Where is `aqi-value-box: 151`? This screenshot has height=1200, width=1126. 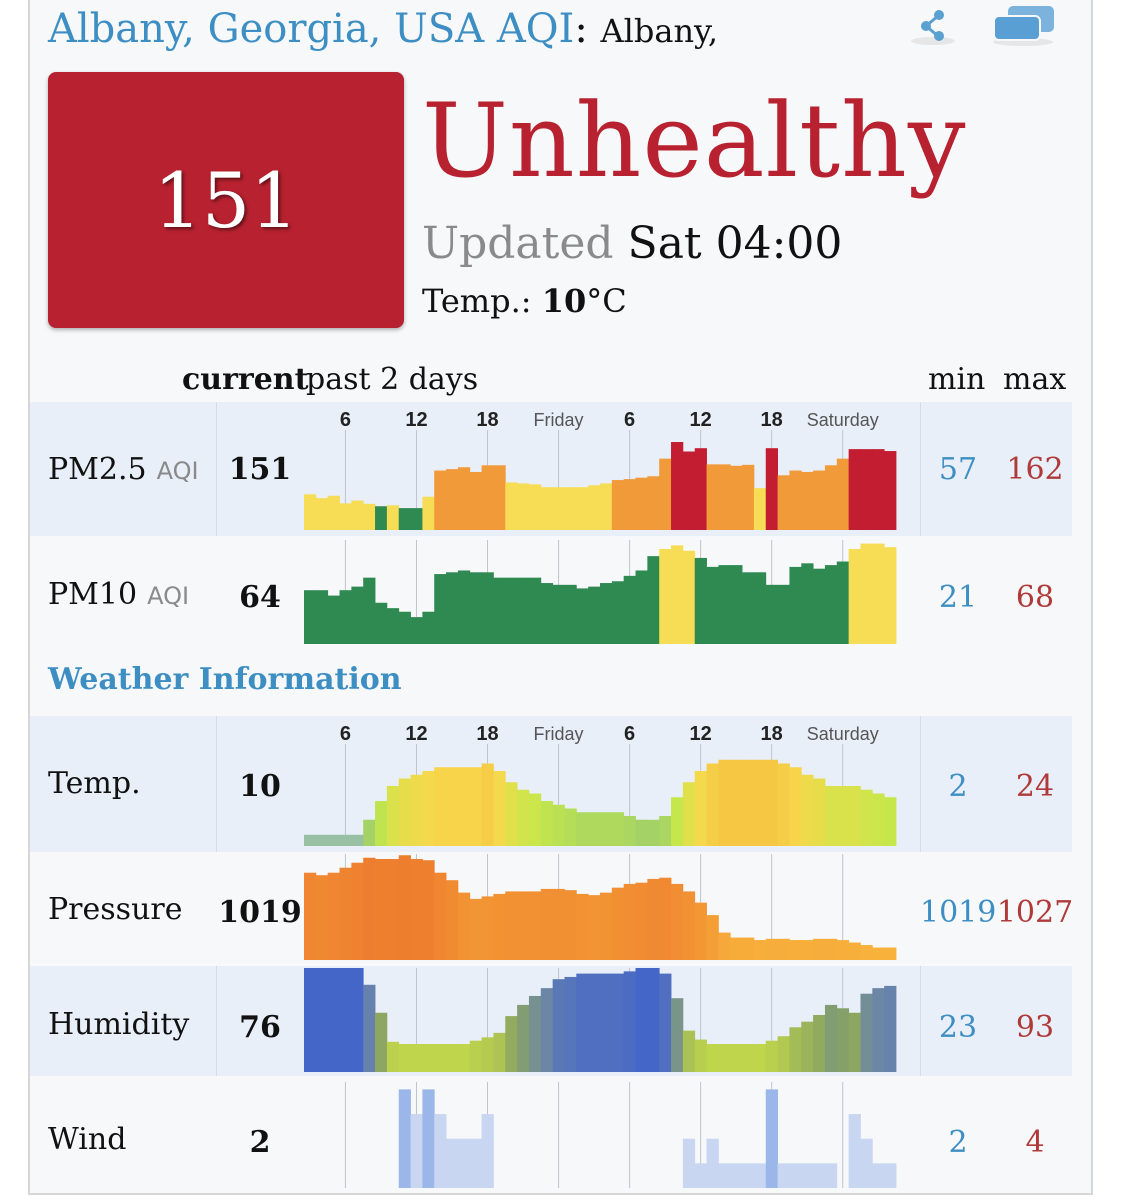
aqi-value-box: 151 is located at coordinates (226, 200).